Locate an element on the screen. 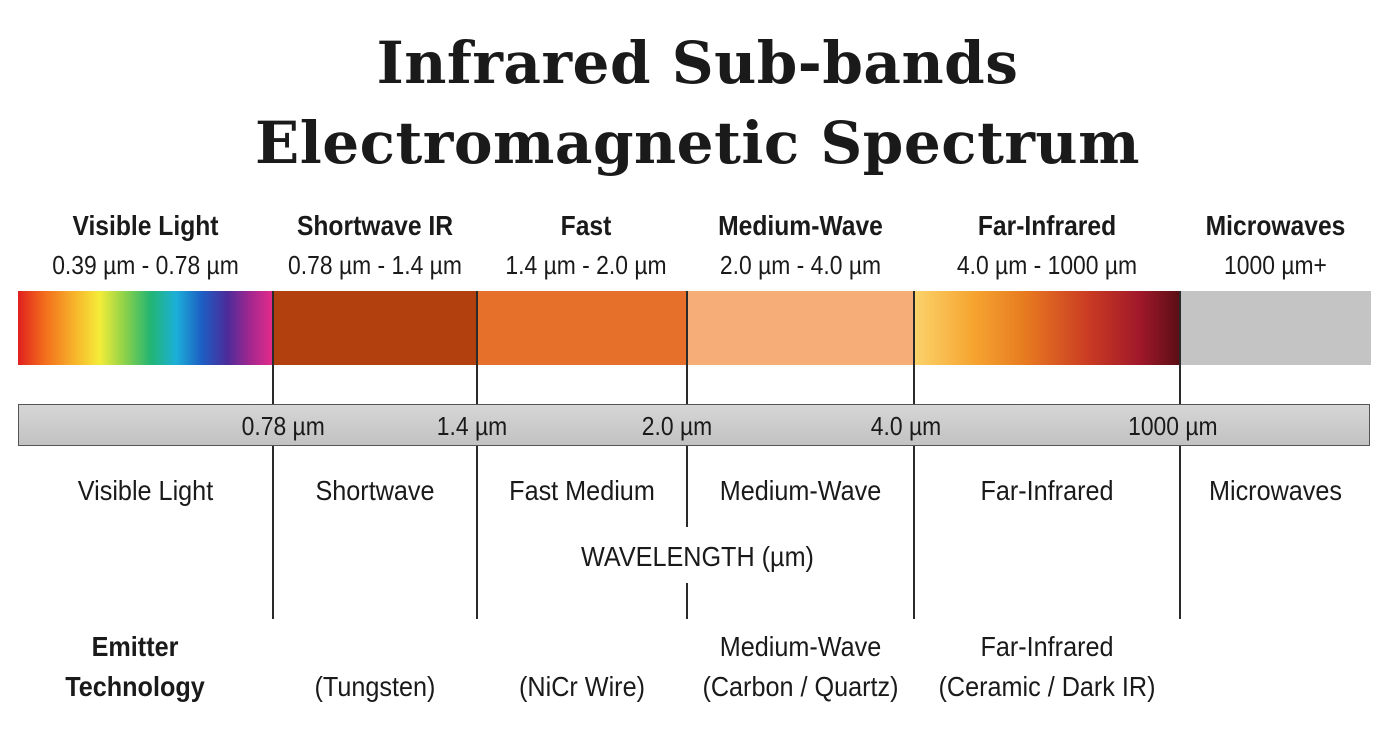 Image resolution: width=1395 pixels, height=752 pixels. band-range-far: 4.0 µm - 1000 µm is located at coordinates (1047, 265).